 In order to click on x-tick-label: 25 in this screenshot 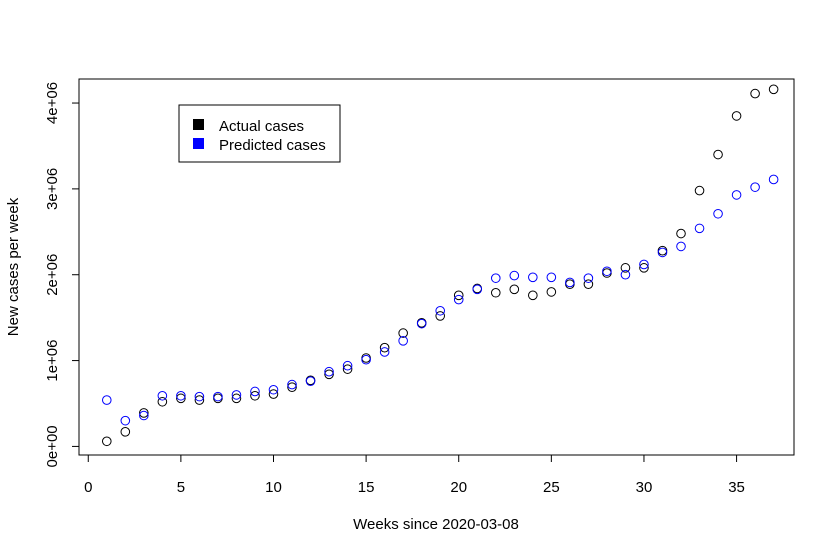, I will do `click(551, 487)`.